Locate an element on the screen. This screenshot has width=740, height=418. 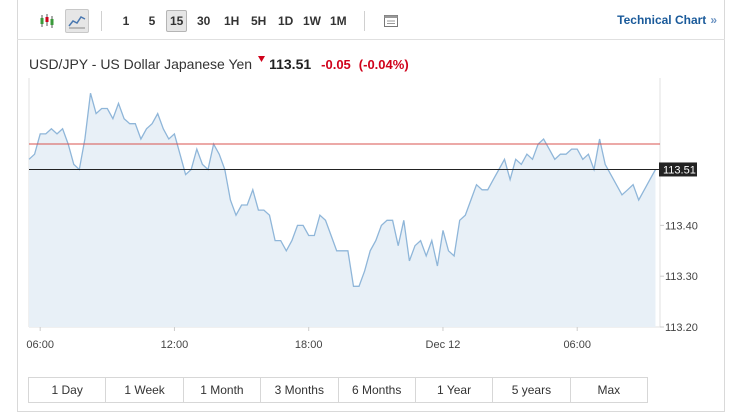
interval-5: 5 is located at coordinates (152, 21).